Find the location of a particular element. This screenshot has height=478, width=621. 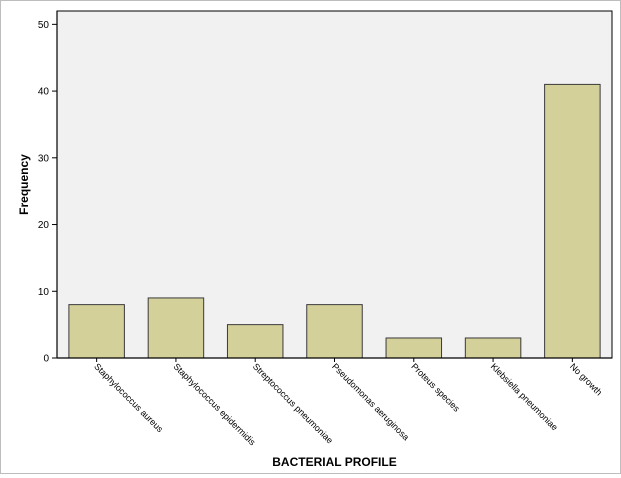

x-tick-label: Pseudomonas aeruginosa is located at coordinates (370, 401).